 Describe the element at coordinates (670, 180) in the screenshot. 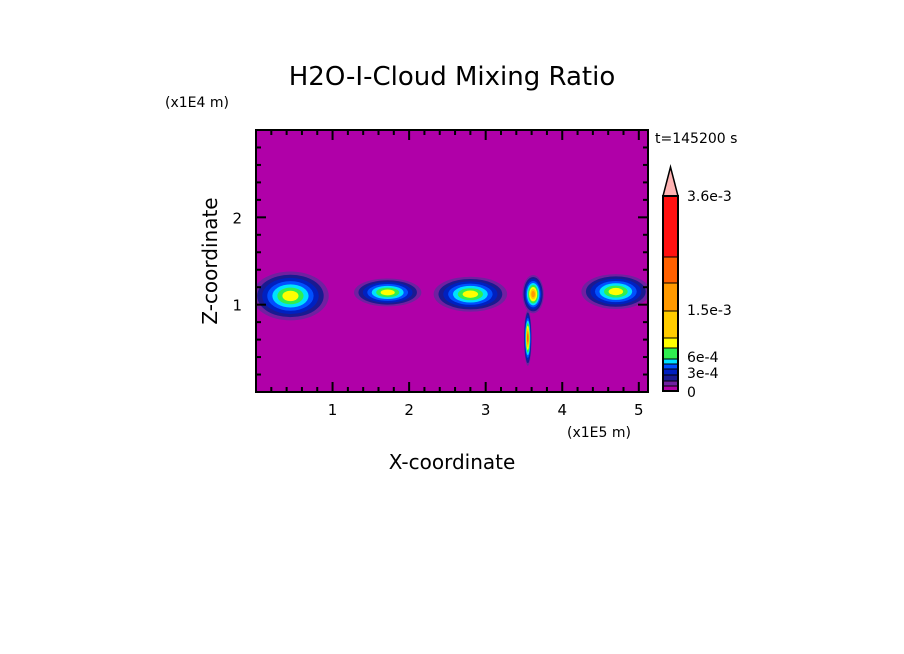

I see `colorbar-overflow-triangle` at that location.